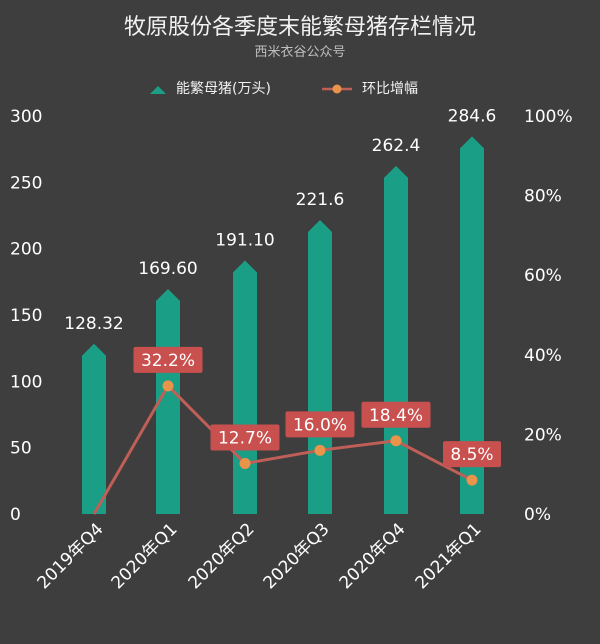 The image size is (600, 644). Describe the element at coordinates (145, 556) in the screenshot. I see `x-tick-label: 2020年Q1` at that location.